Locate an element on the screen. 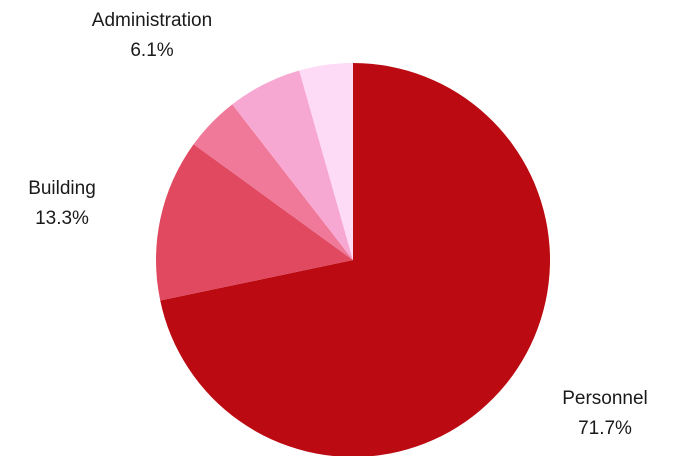 Image resolution: width=680 pixels, height=456 pixels. label-building-pct: 13.3% is located at coordinates (62, 218).